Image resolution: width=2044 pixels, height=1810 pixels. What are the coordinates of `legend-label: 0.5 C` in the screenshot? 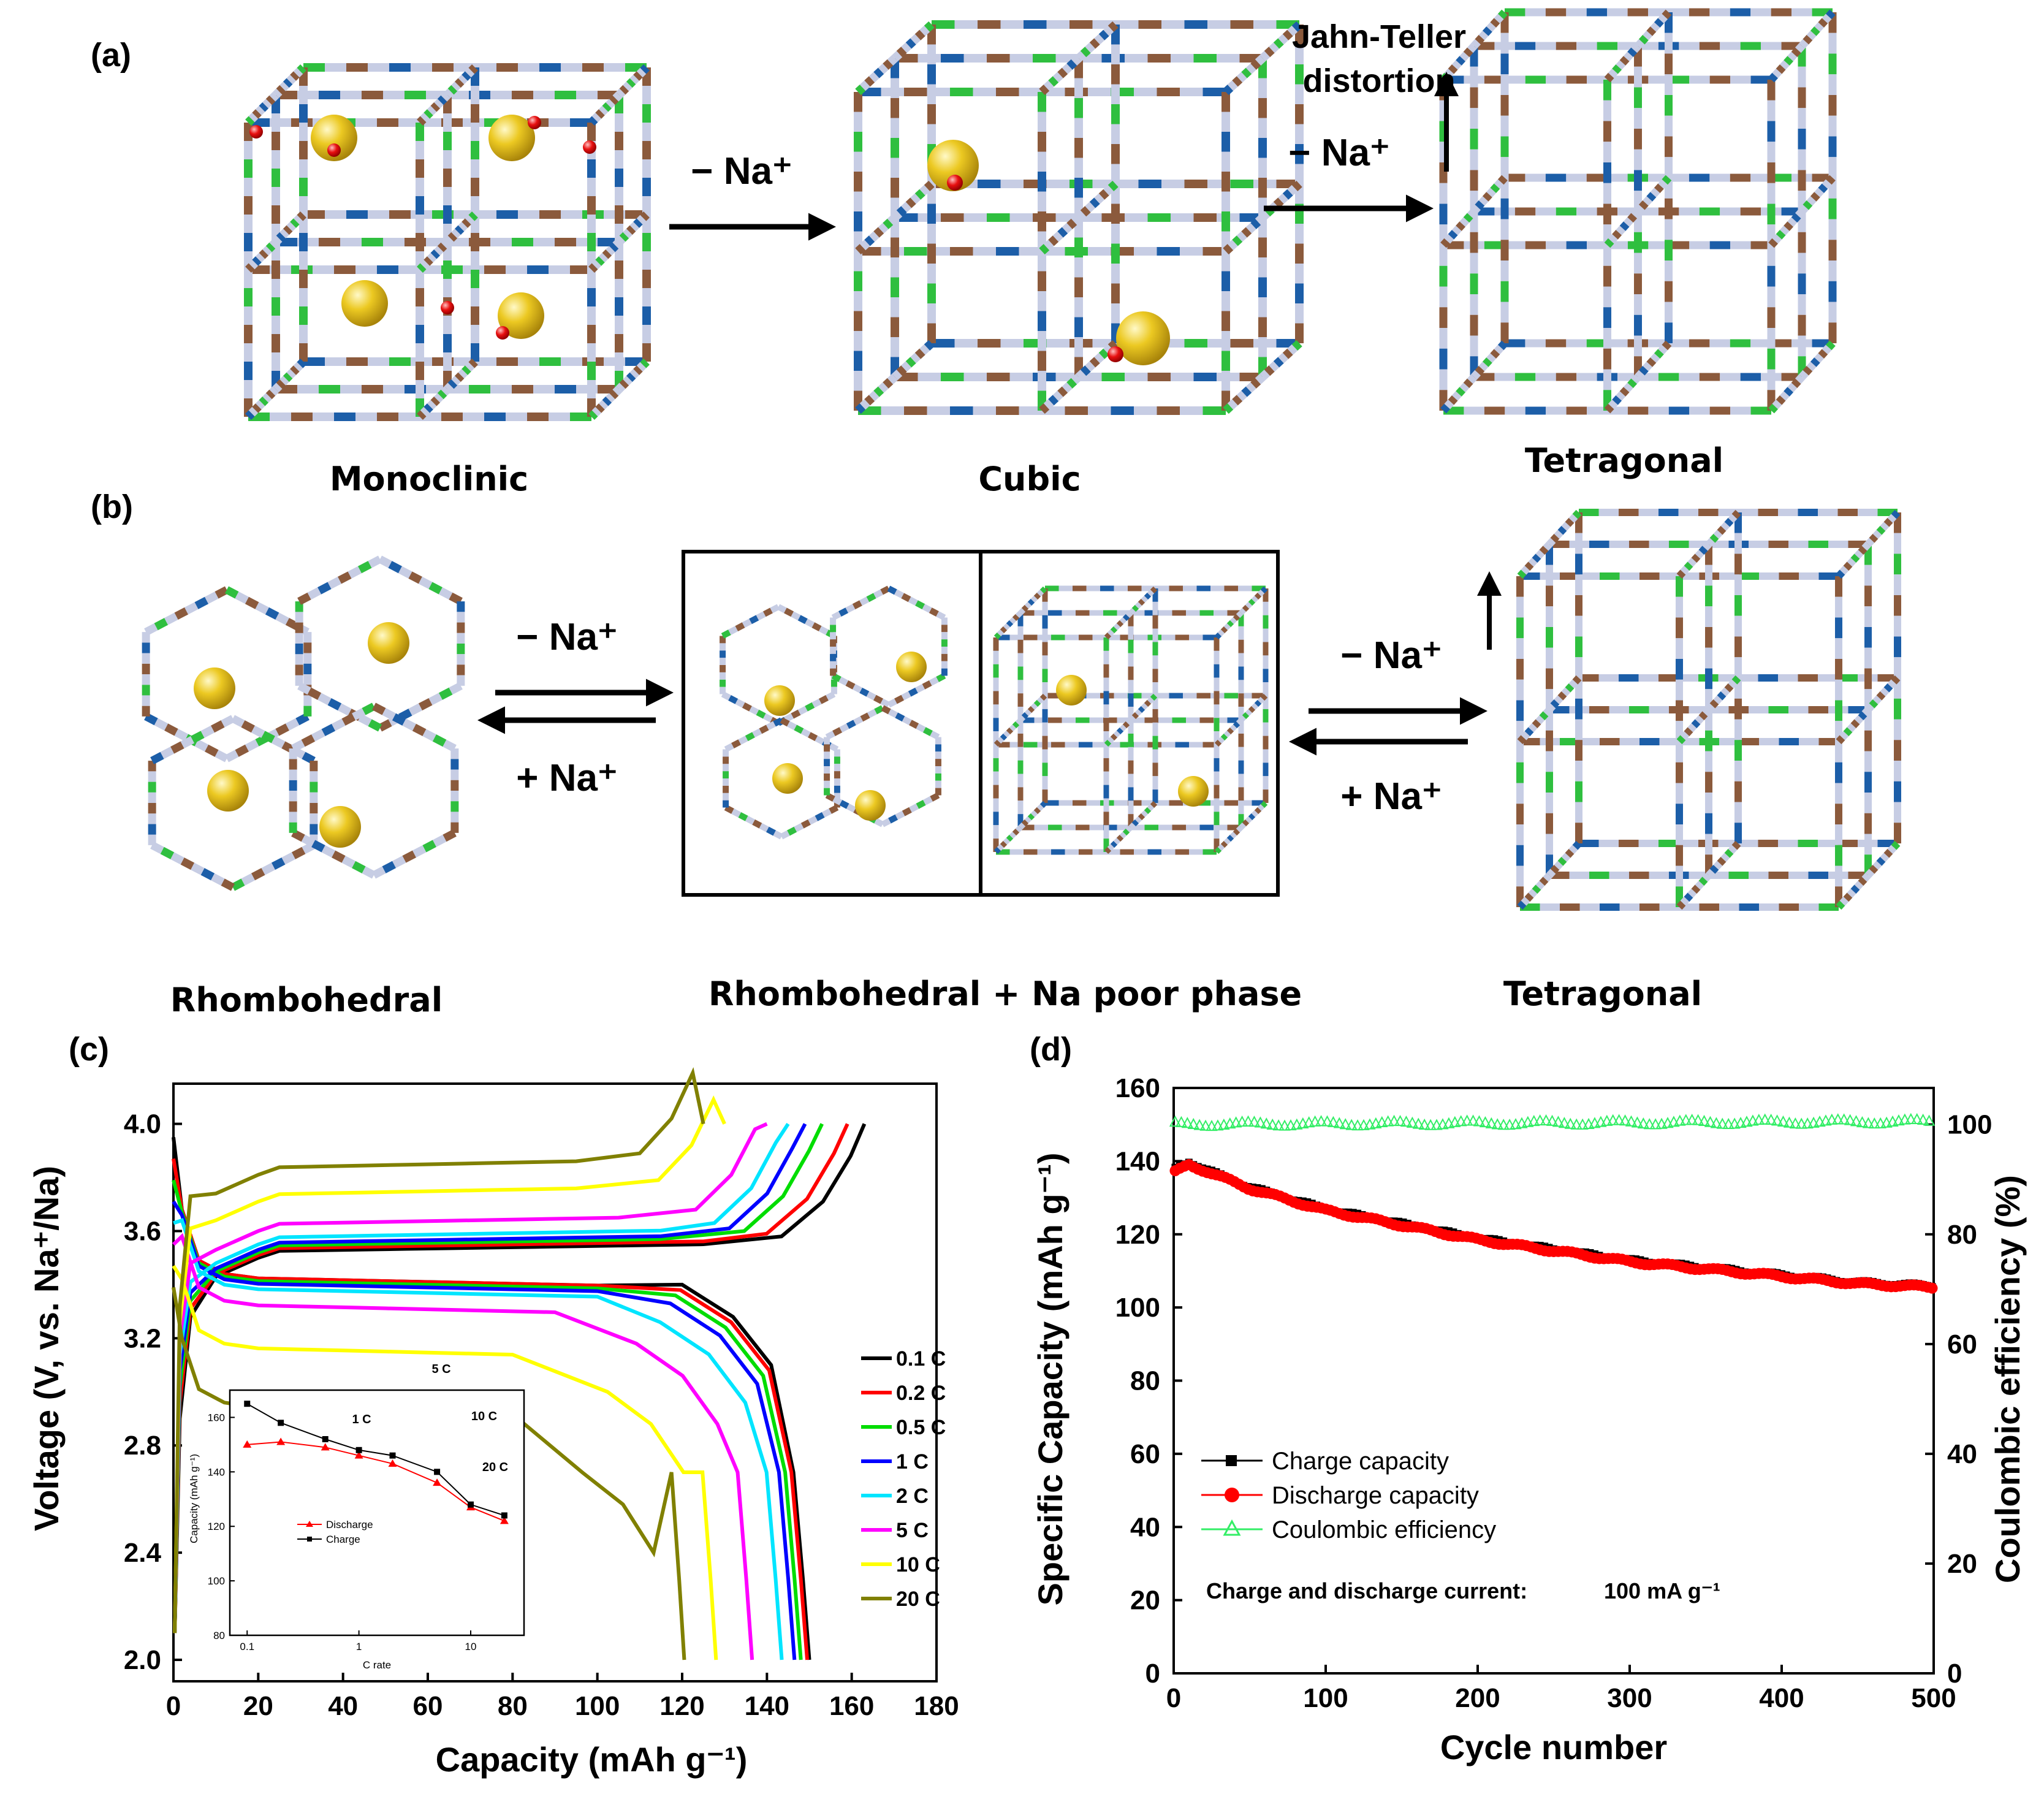 It's located at (921, 1427).